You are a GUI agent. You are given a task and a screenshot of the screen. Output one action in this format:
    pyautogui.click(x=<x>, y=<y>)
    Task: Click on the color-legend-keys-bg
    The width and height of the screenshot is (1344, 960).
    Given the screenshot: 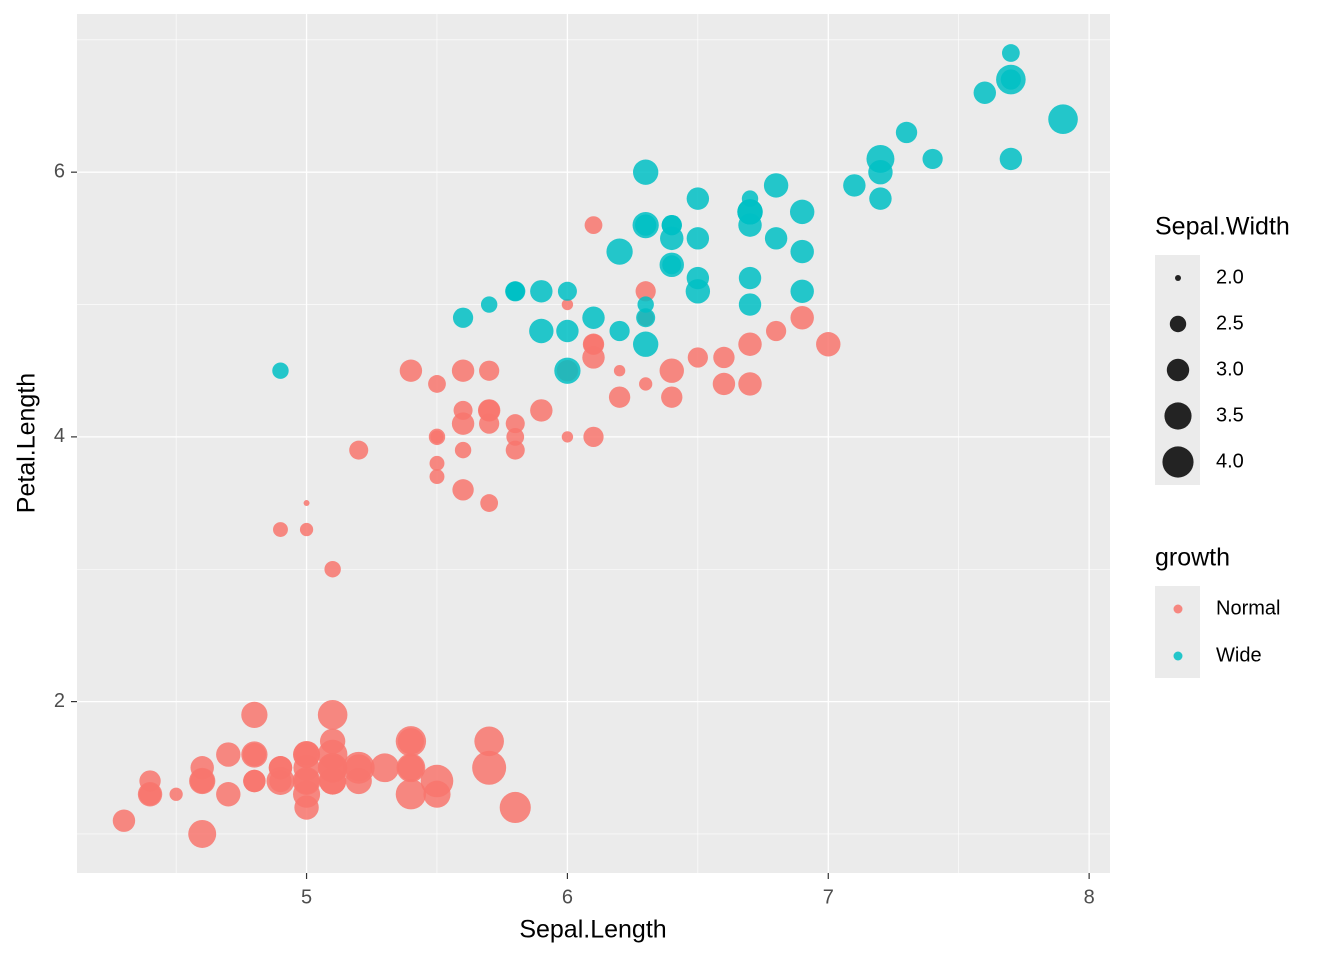 What is the action you would take?
    pyautogui.click(x=1177, y=632)
    